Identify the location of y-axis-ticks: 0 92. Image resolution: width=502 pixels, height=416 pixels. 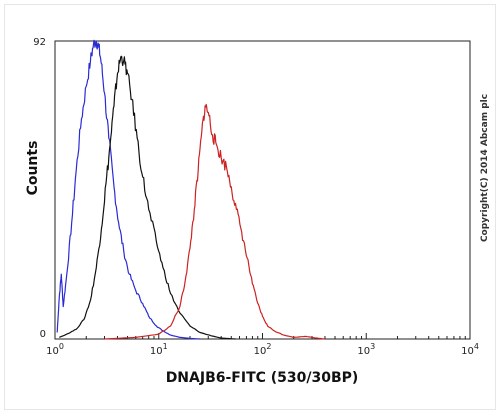
(39, 188).